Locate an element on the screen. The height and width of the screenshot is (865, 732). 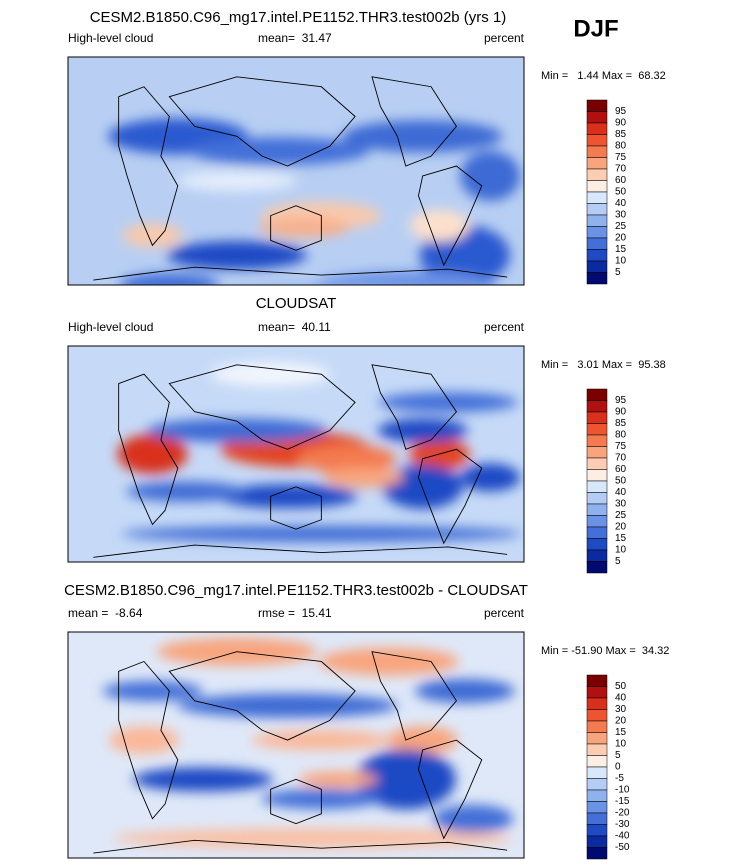
left-label: mean = -8.64 is located at coordinates (105, 613).